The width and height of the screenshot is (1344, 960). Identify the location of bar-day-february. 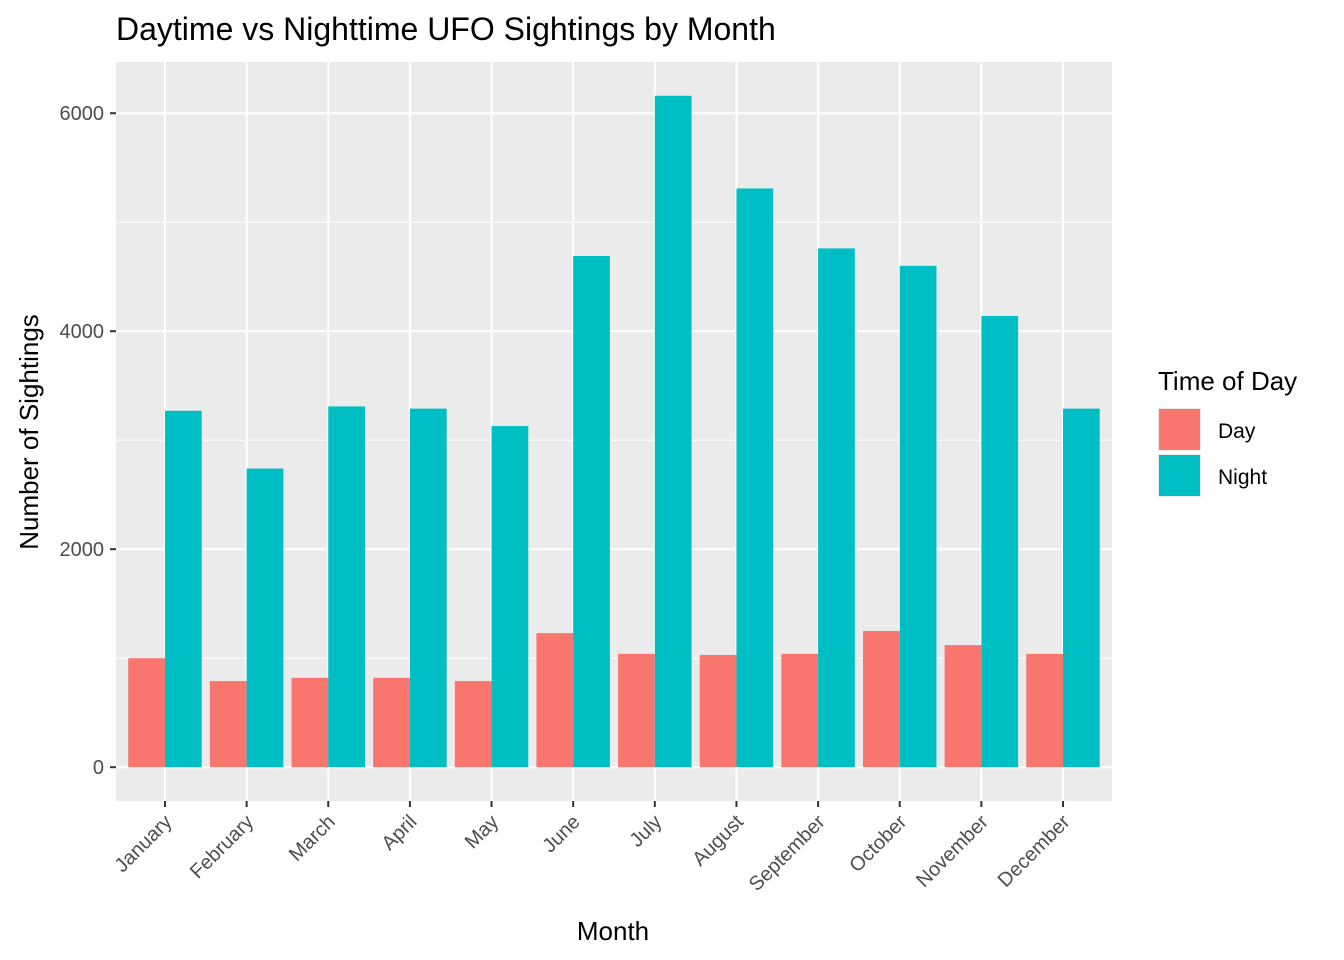
(228, 724).